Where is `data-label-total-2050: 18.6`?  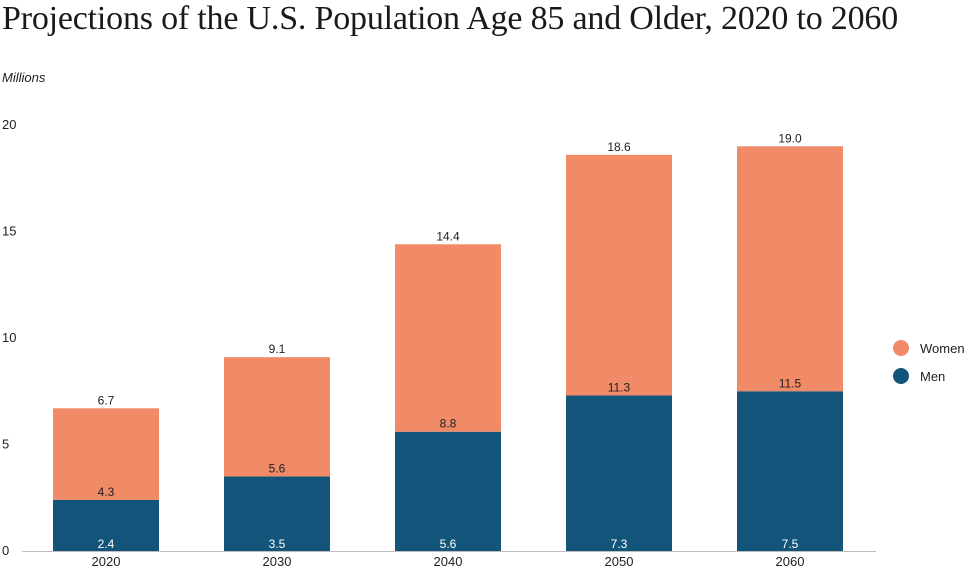 data-label-total-2050: 18.6 is located at coordinates (619, 147).